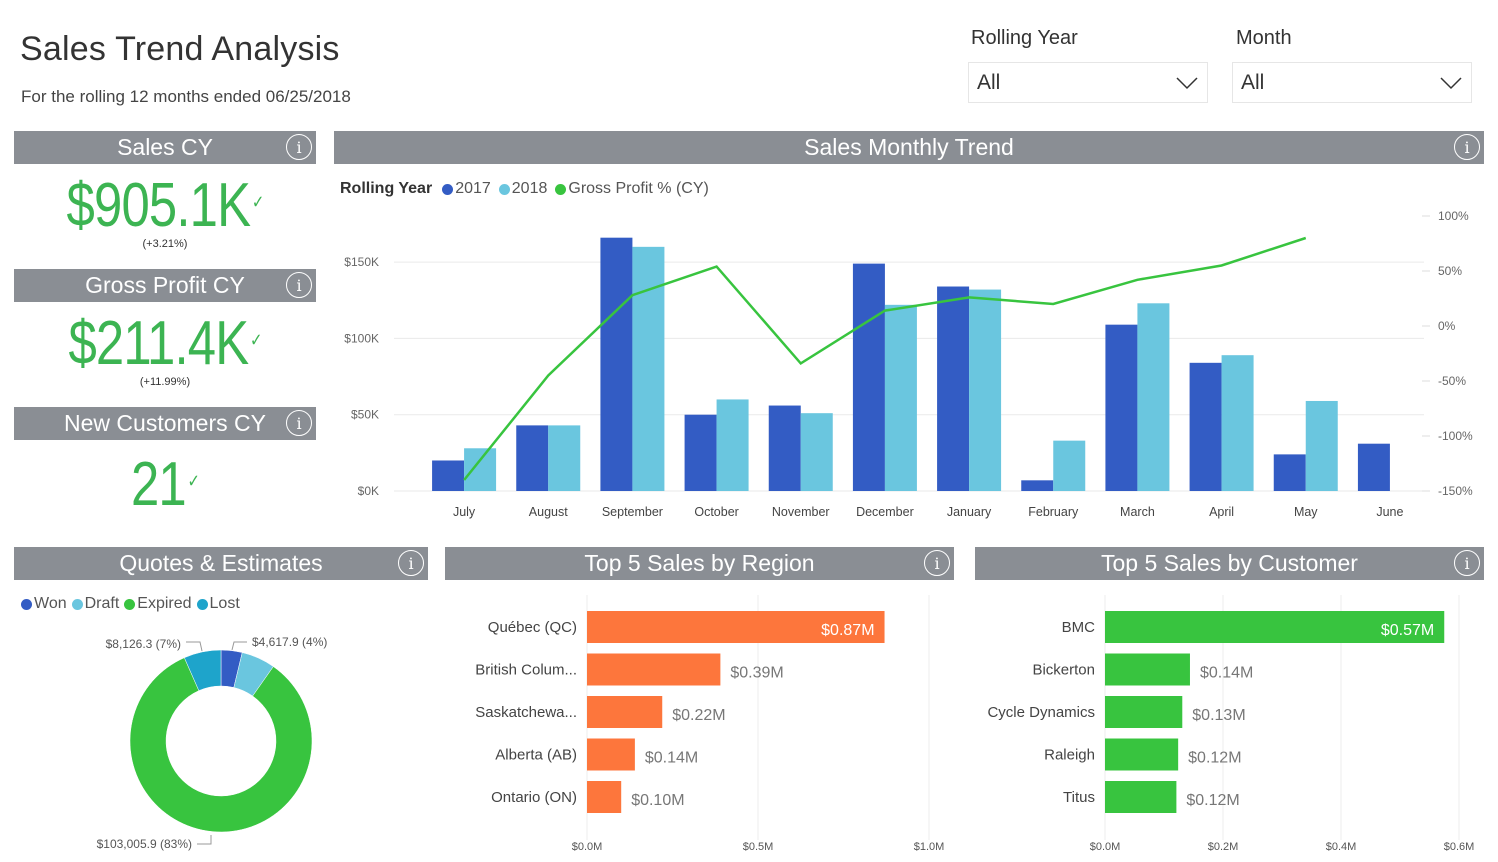  I want to click on donut-slice-lost, so click(203, 670).